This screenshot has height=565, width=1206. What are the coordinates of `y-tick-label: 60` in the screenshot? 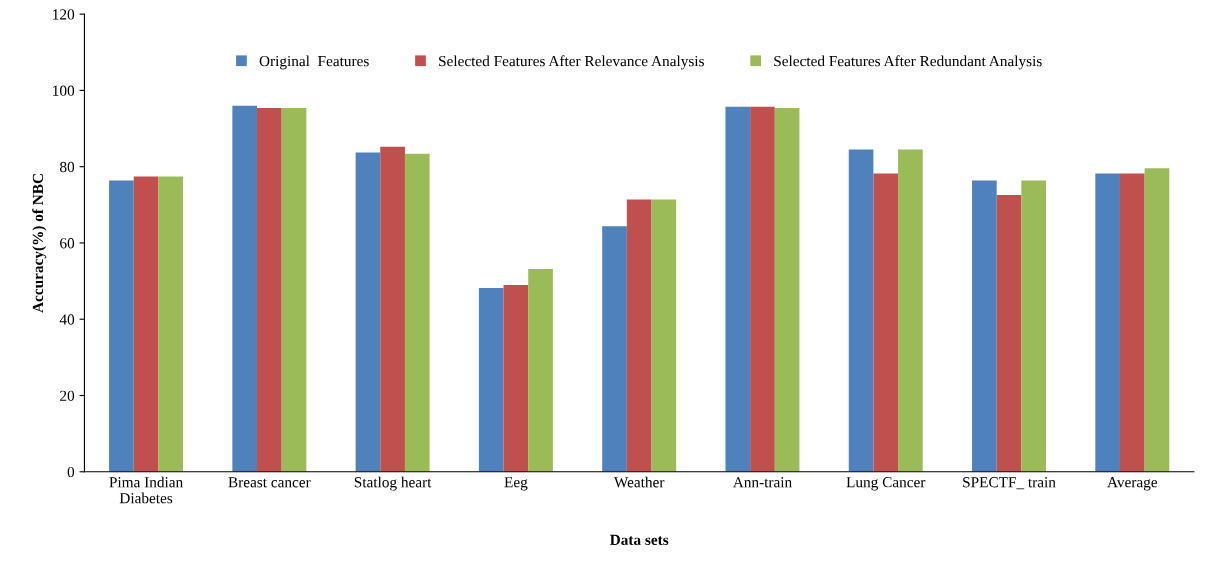 It's located at (67, 243).